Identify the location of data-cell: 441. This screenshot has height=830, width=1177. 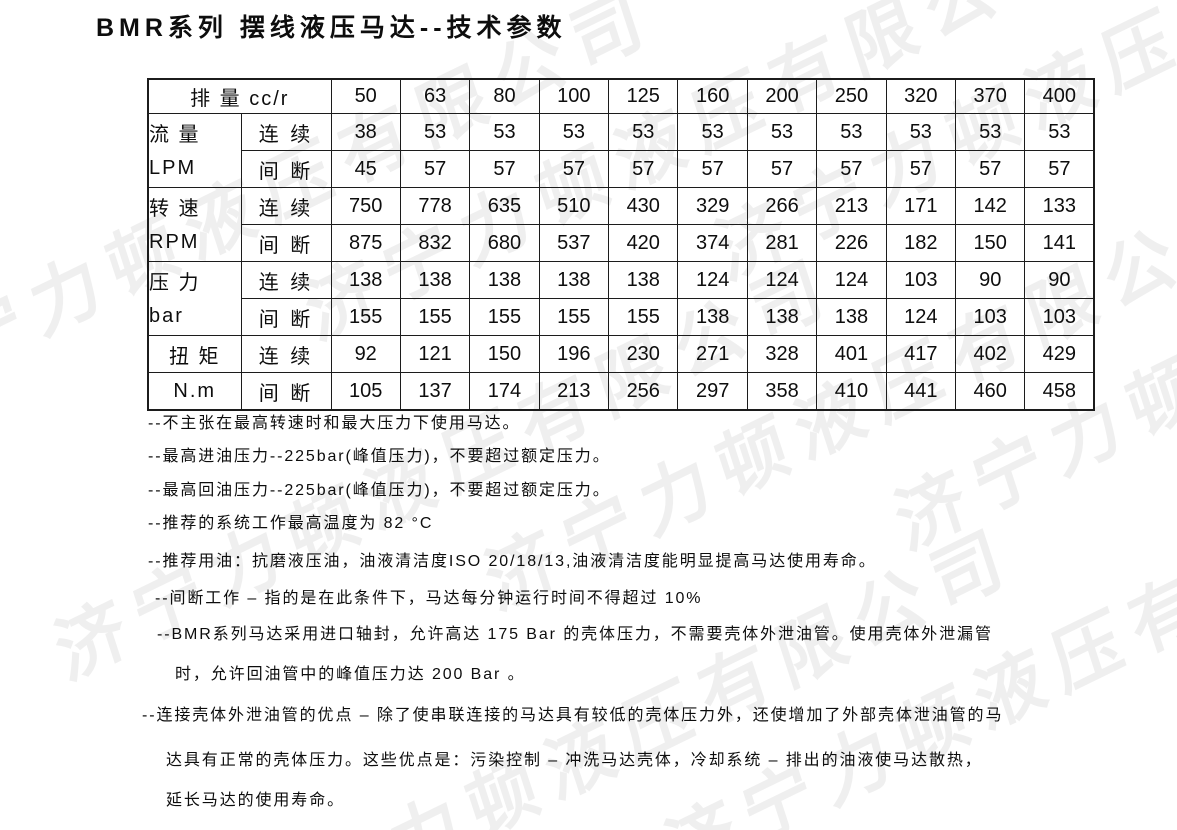
(921, 391).